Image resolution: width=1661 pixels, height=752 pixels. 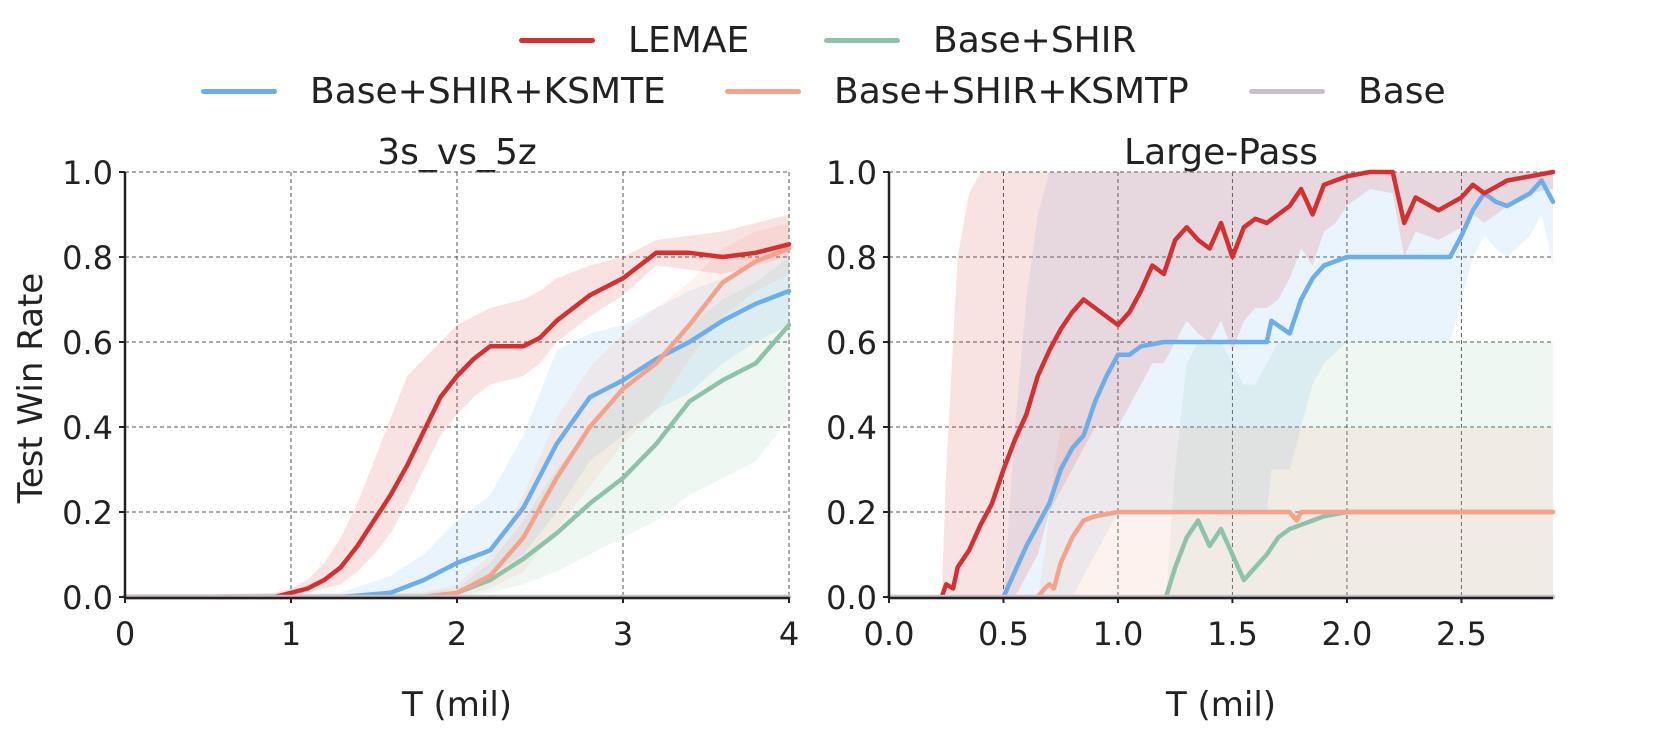 I want to click on legend-swatch-base, so click(x=1287, y=91).